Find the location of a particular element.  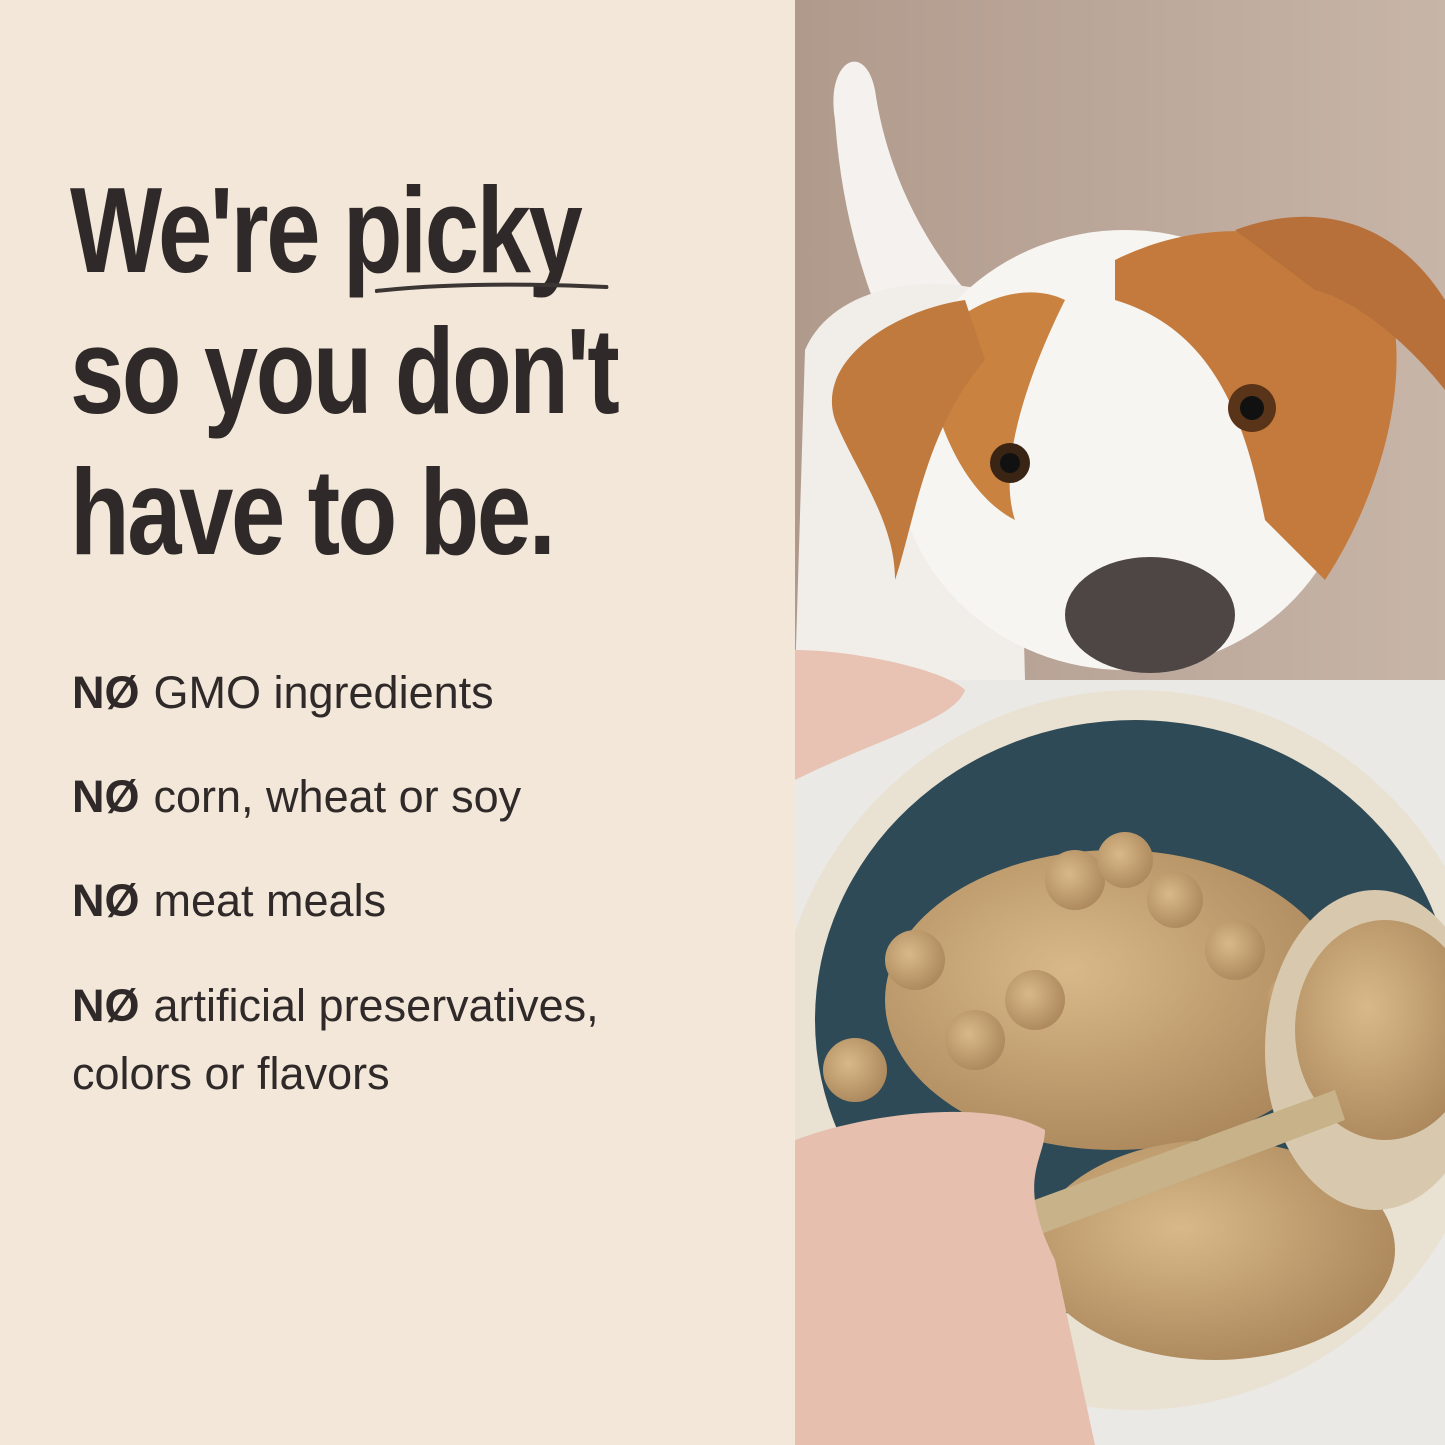

item-text: corn, wheat or soy is located at coordinates (337, 796).